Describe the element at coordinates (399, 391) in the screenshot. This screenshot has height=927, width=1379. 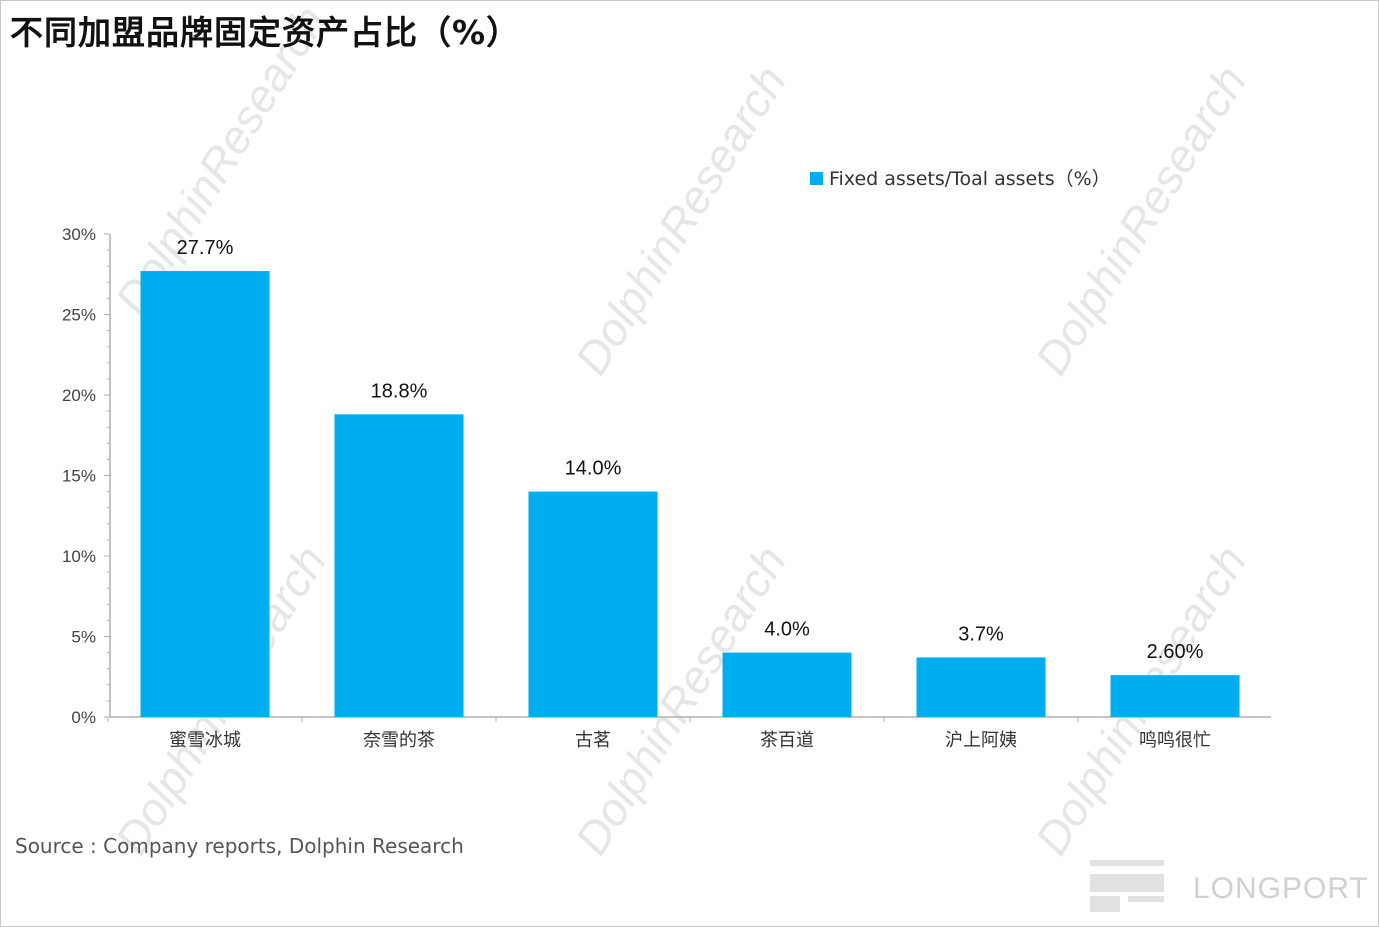
I see `data-label: 18.8%` at that location.